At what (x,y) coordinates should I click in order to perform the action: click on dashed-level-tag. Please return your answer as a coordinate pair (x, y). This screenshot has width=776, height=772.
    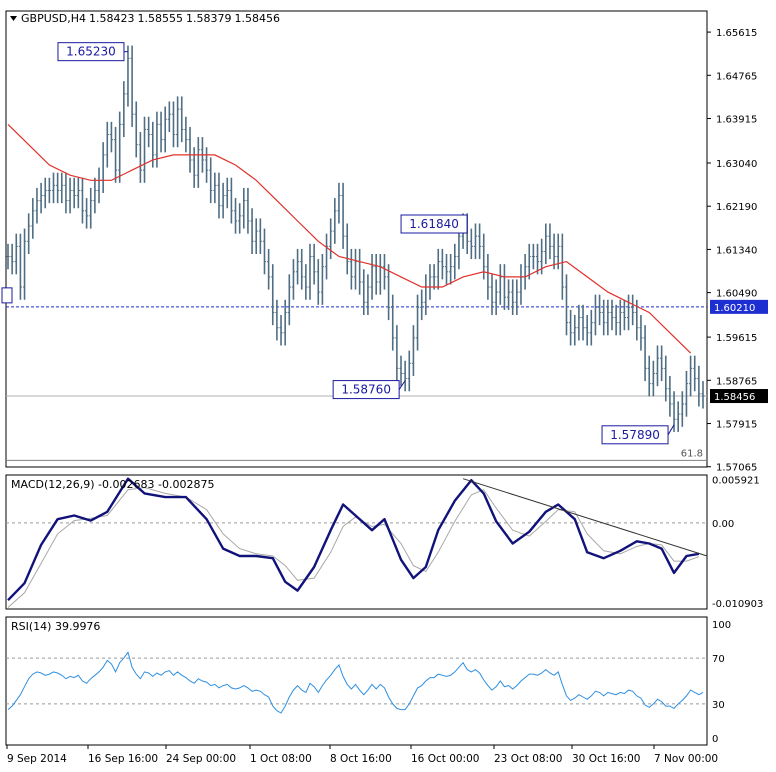
    Looking at the image, I should click on (739, 306).